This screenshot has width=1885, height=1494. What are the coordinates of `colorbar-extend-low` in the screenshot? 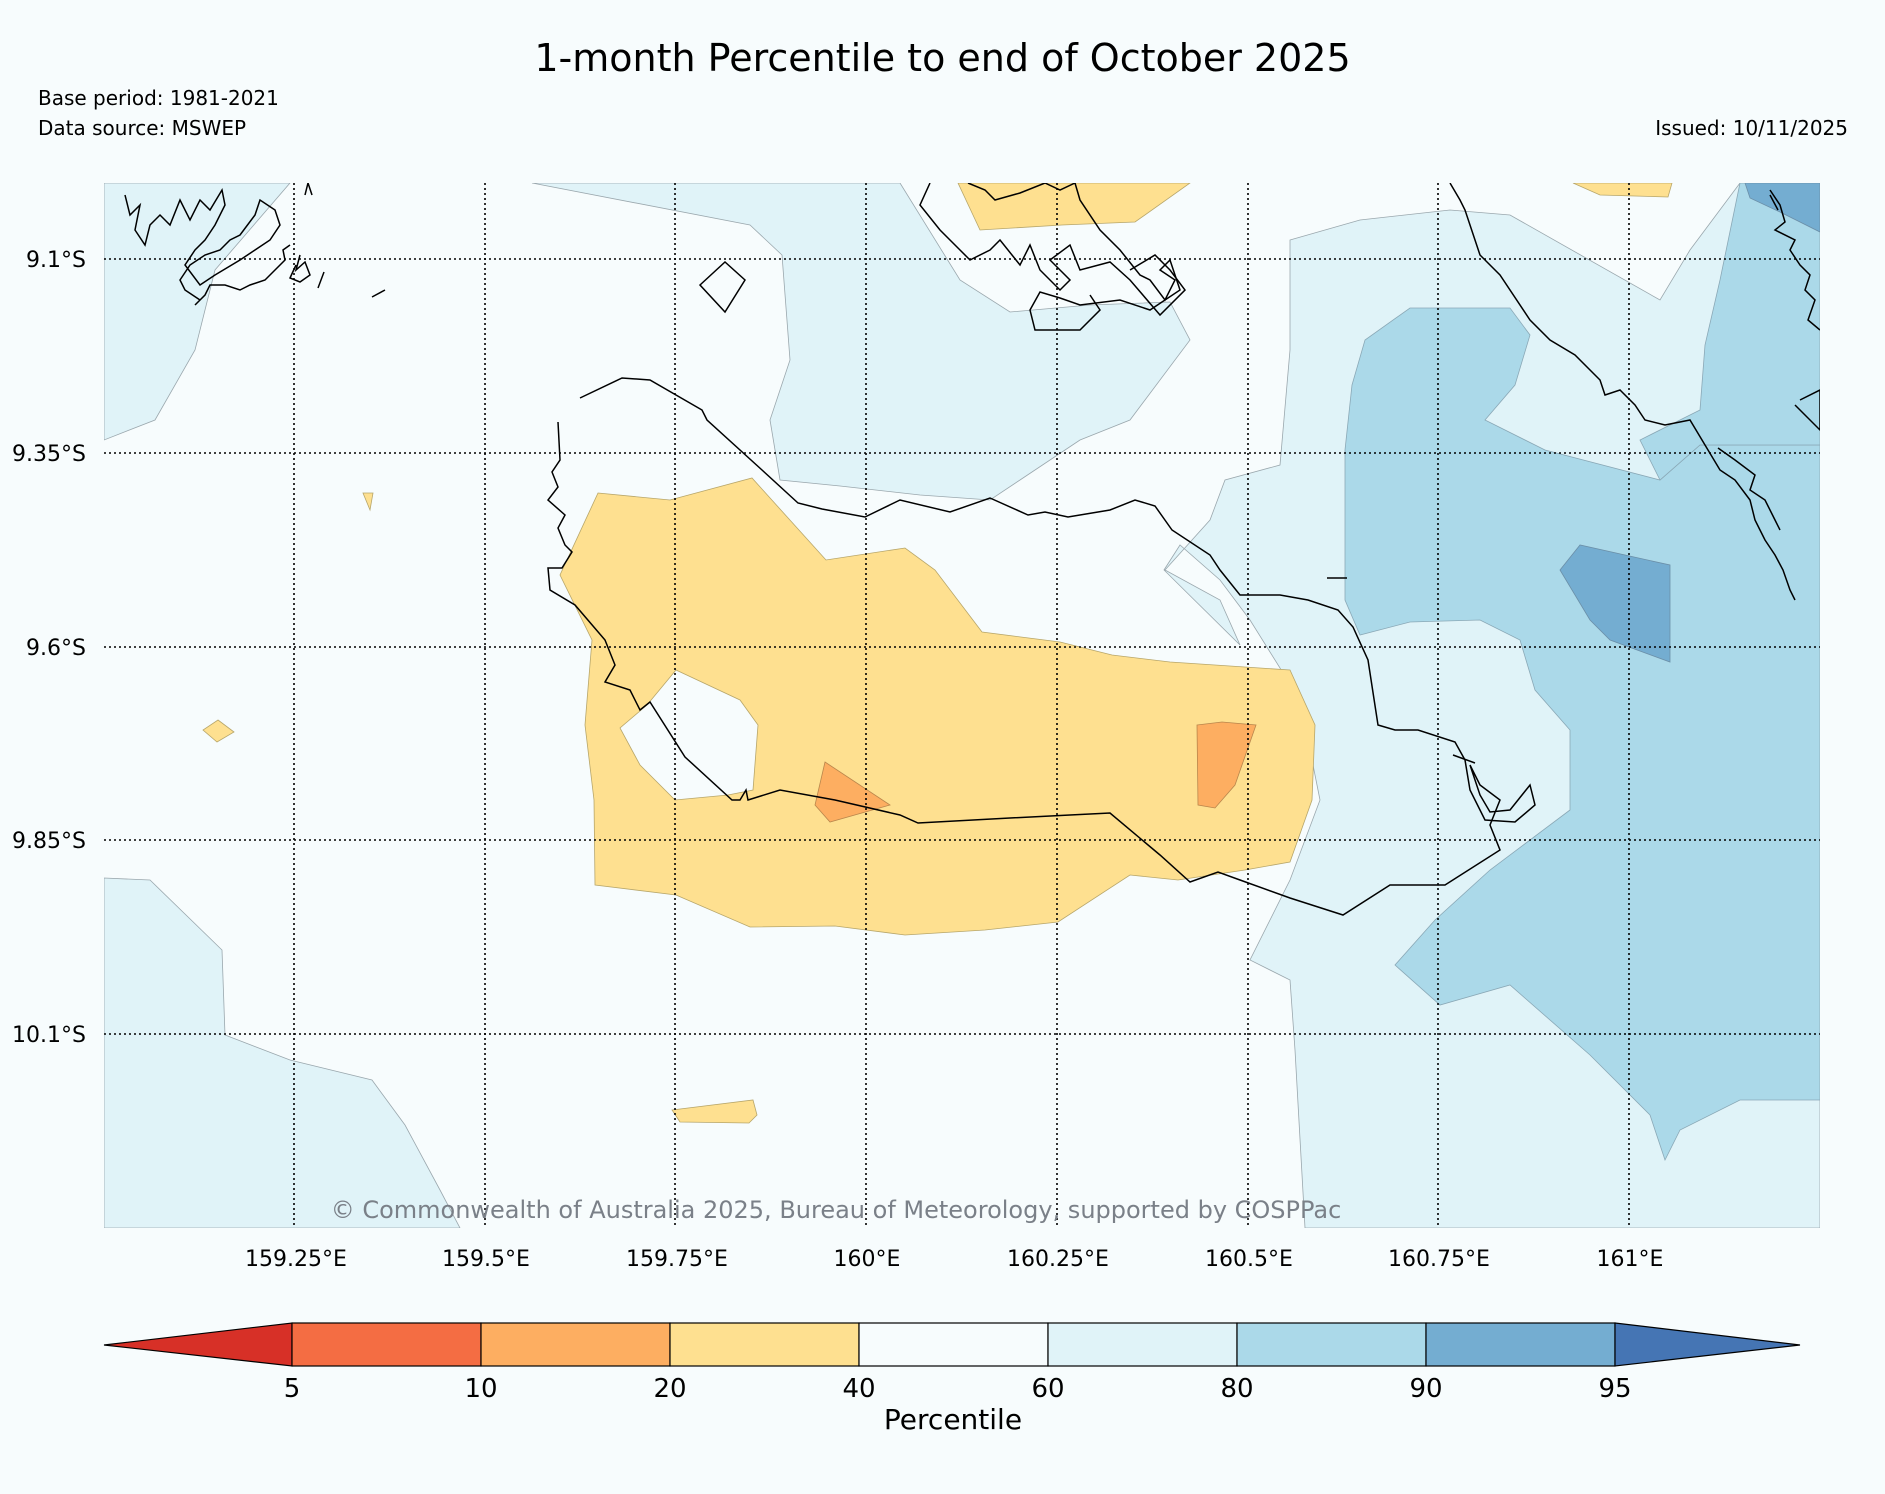 It's located at (198, 1344).